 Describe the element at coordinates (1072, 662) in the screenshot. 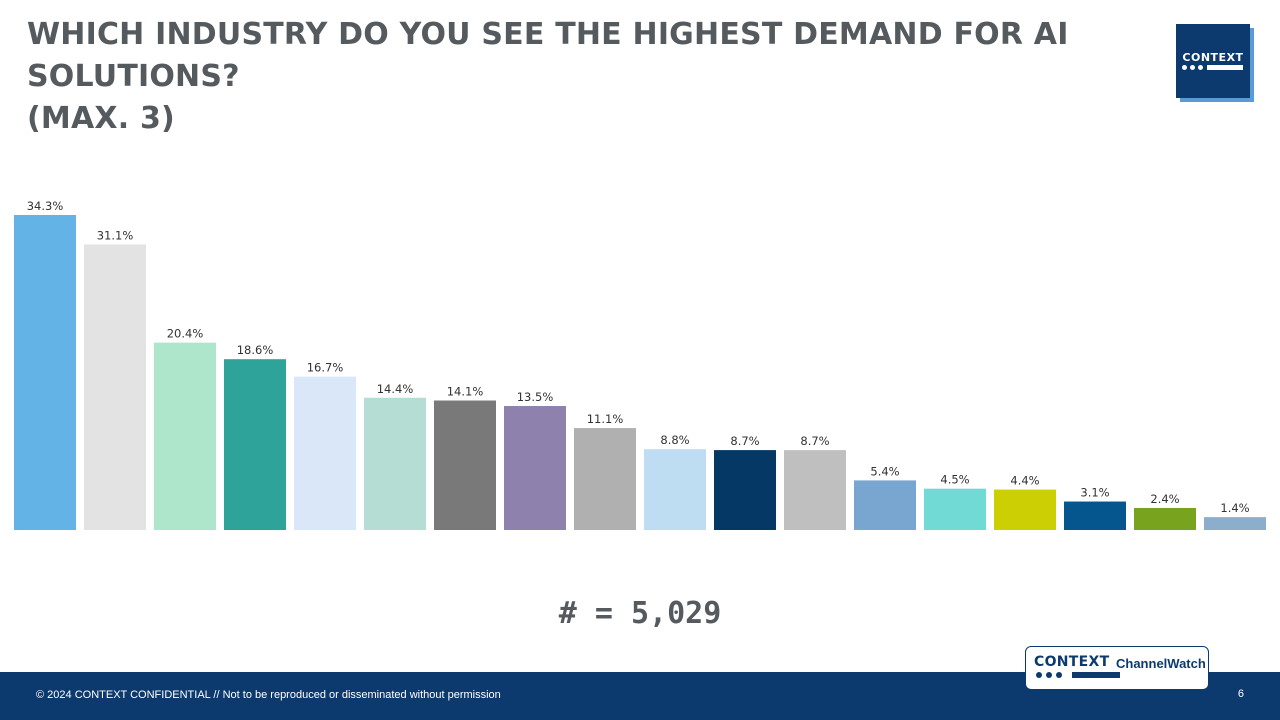

I see `badge-brand: CONTEXT` at that location.